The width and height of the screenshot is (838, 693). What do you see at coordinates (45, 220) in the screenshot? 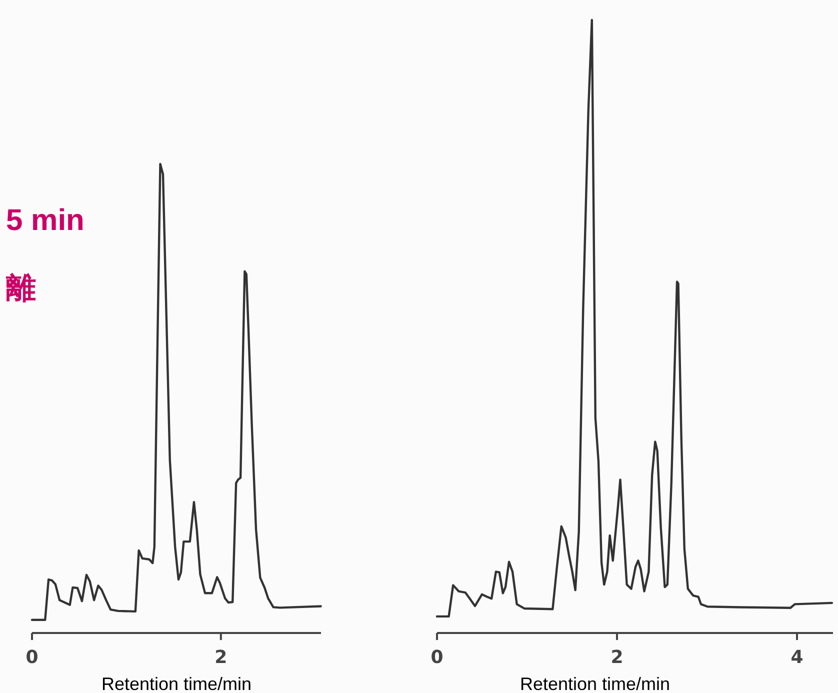
I see `annotation: 5 min` at bounding box center [45, 220].